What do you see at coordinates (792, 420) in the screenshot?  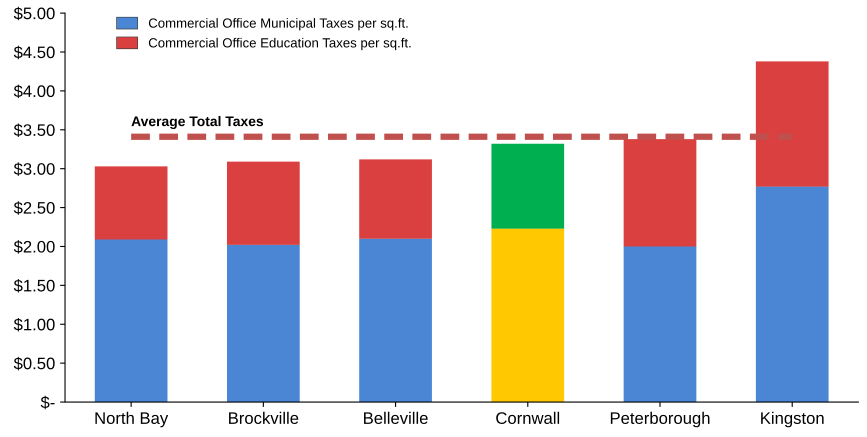 I see `x-tick-label: Kingston` at bounding box center [792, 420].